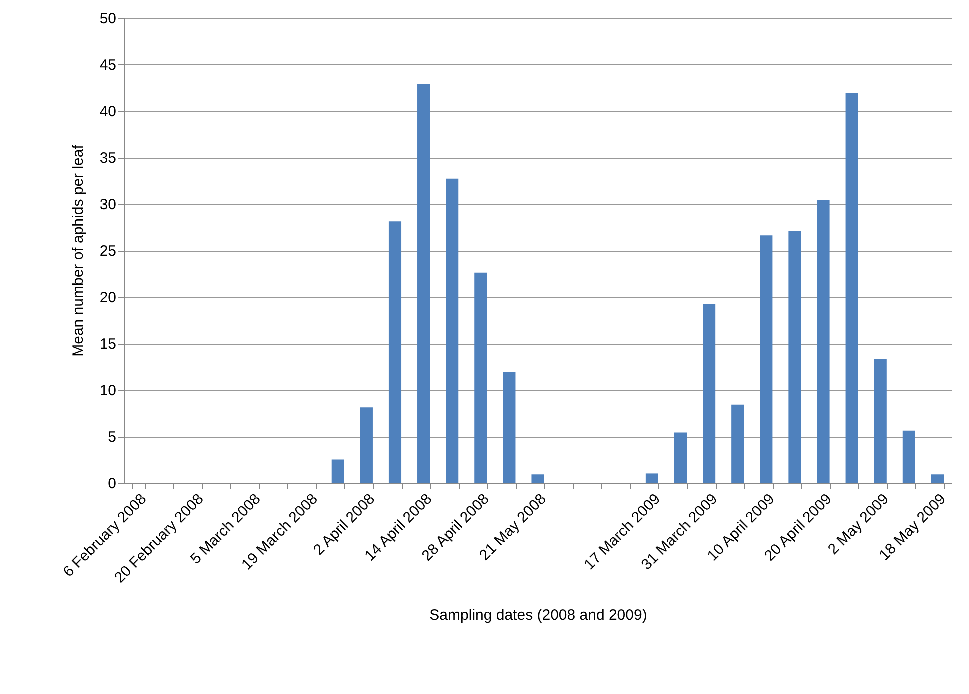 Image resolution: width=969 pixels, height=694 pixels. I want to click on x-axis-title: Sampling dates (2008 and 2009), so click(539, 615).